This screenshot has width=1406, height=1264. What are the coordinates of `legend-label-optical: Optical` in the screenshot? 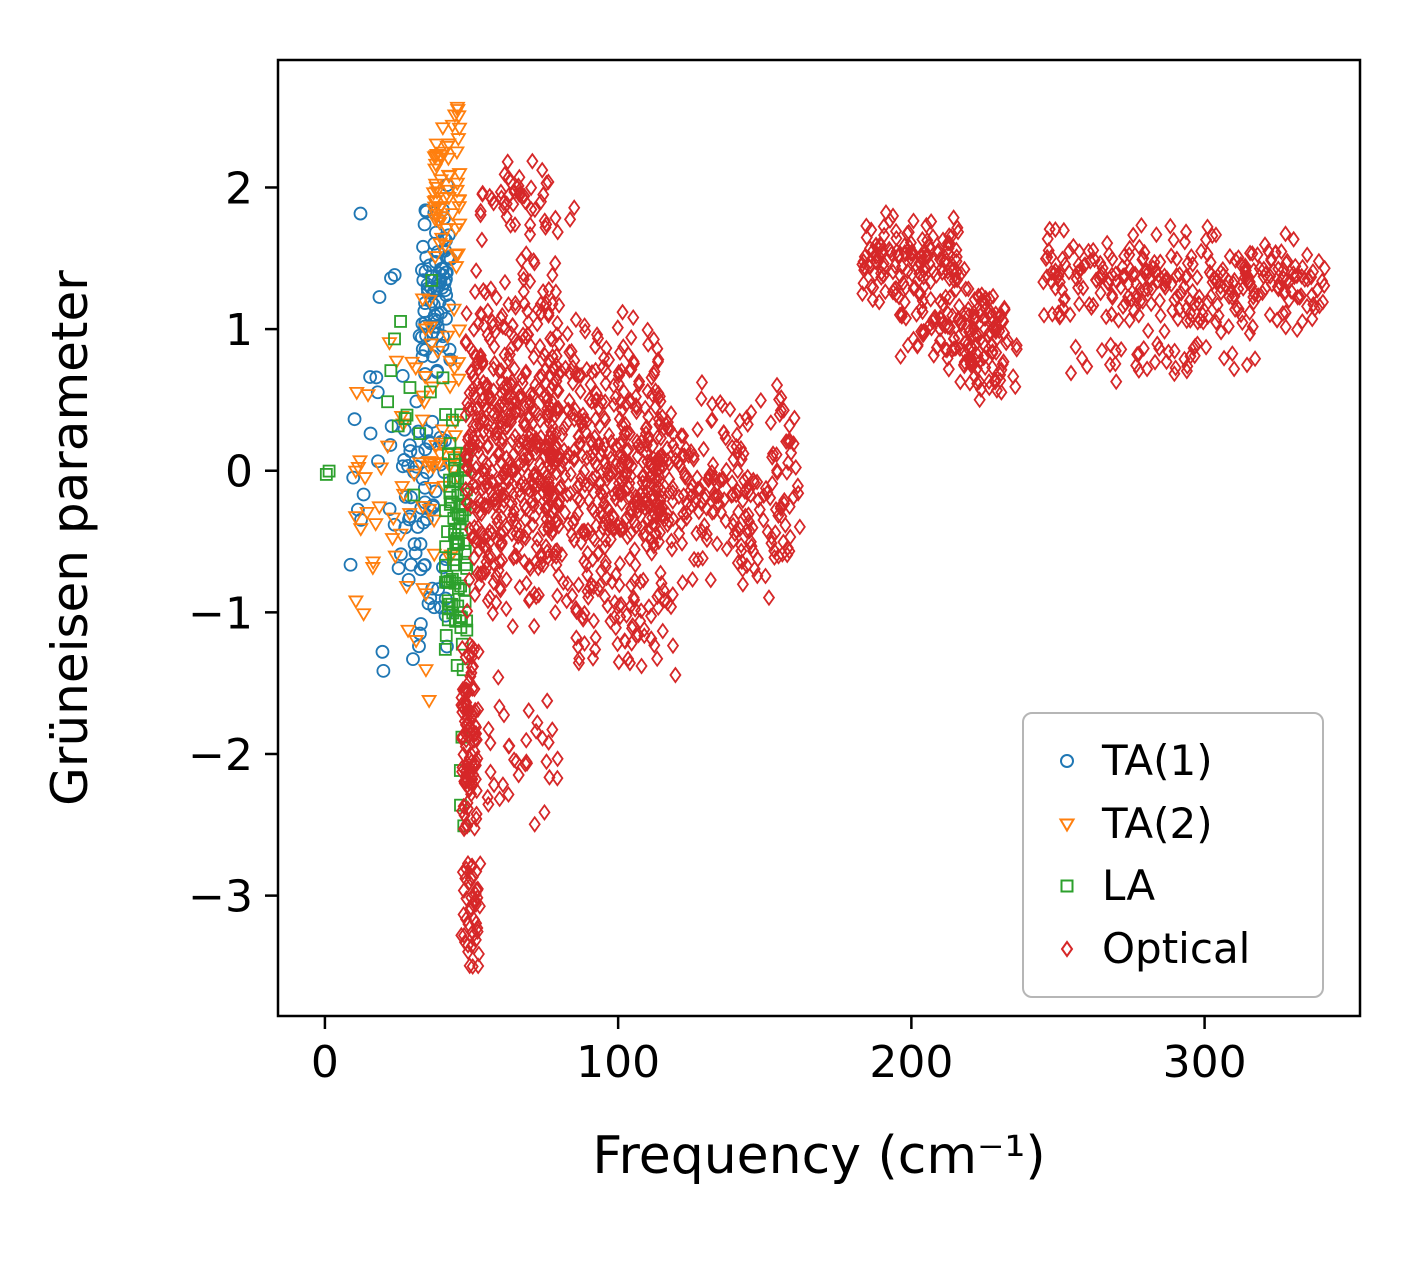 It's located at (1176, 948).